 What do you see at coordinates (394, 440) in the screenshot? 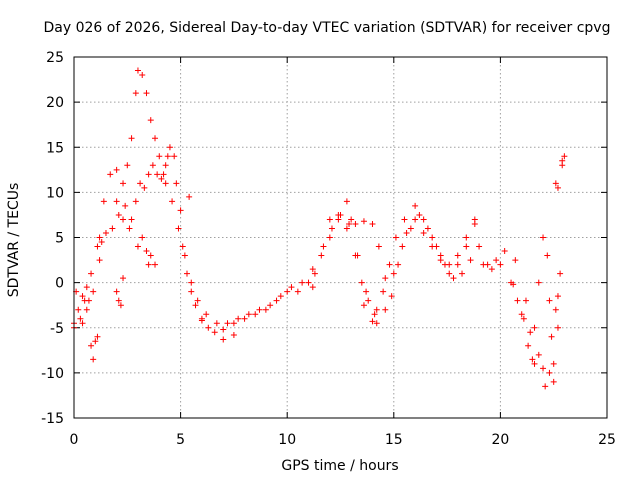
I see `x-tick-label: 15` at bounding box center [394, 440].